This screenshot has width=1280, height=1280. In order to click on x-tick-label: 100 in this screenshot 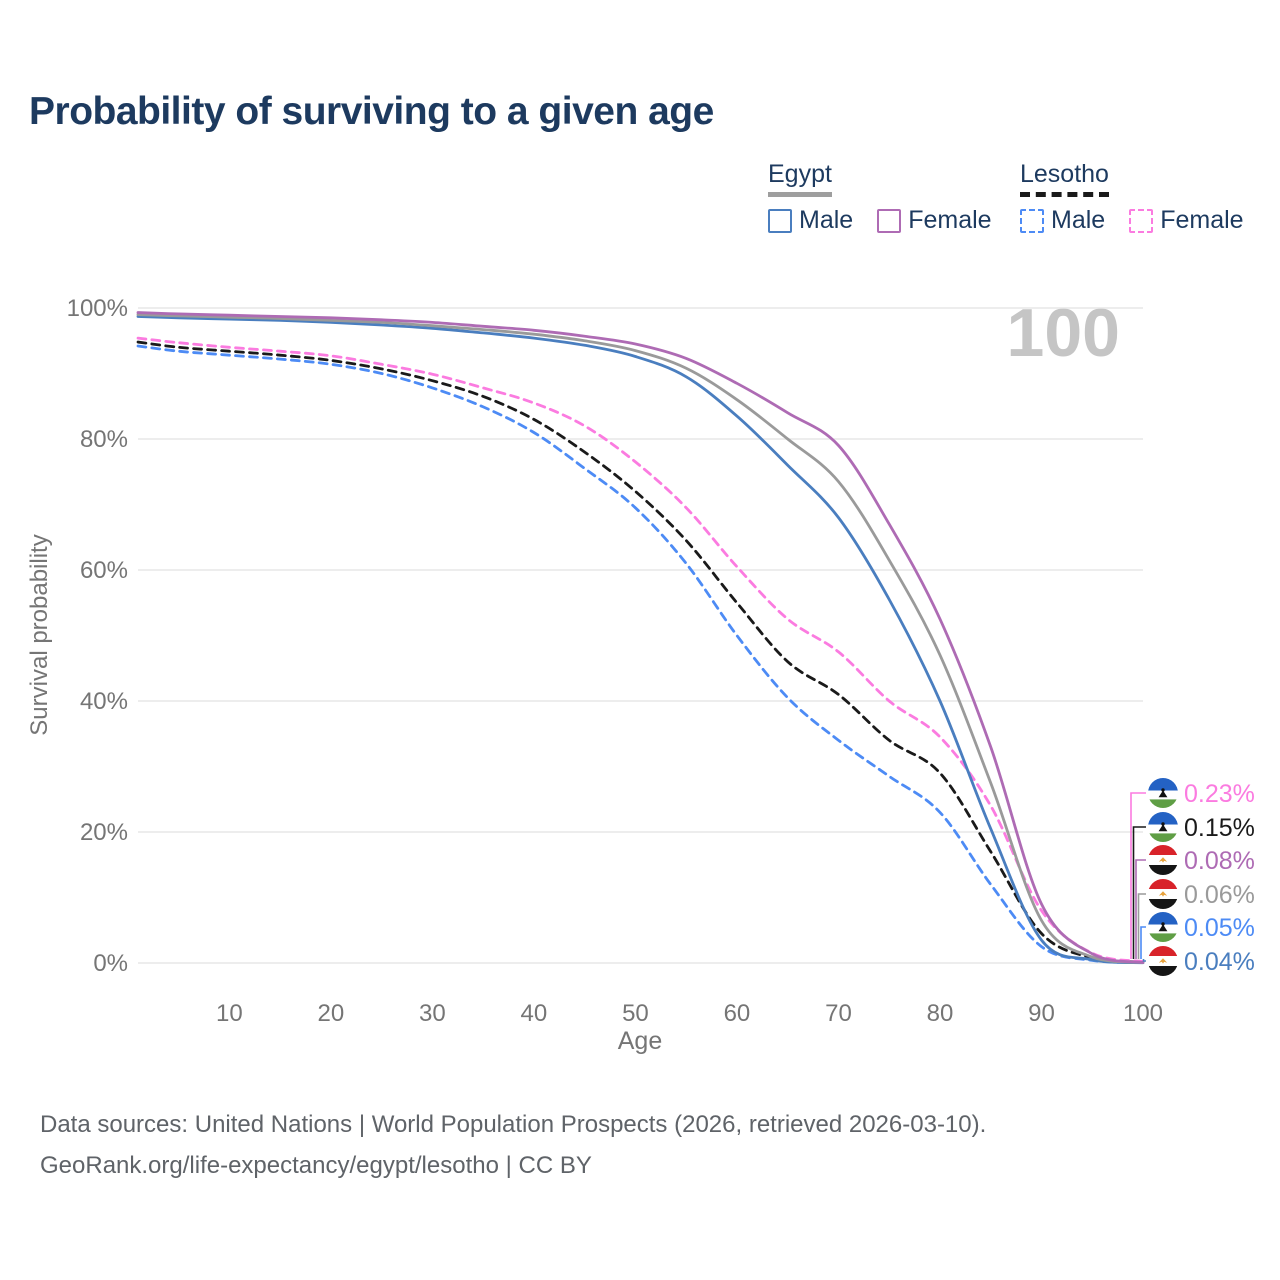, I will do `click(1143, 1013)`.